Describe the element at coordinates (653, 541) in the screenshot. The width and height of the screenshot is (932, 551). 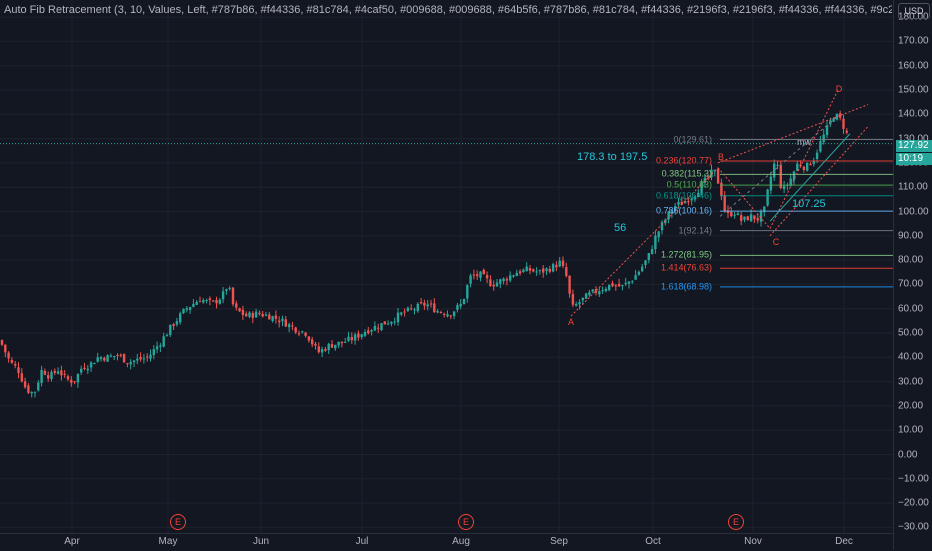
I see `time-tick-label: Oct` at that location.